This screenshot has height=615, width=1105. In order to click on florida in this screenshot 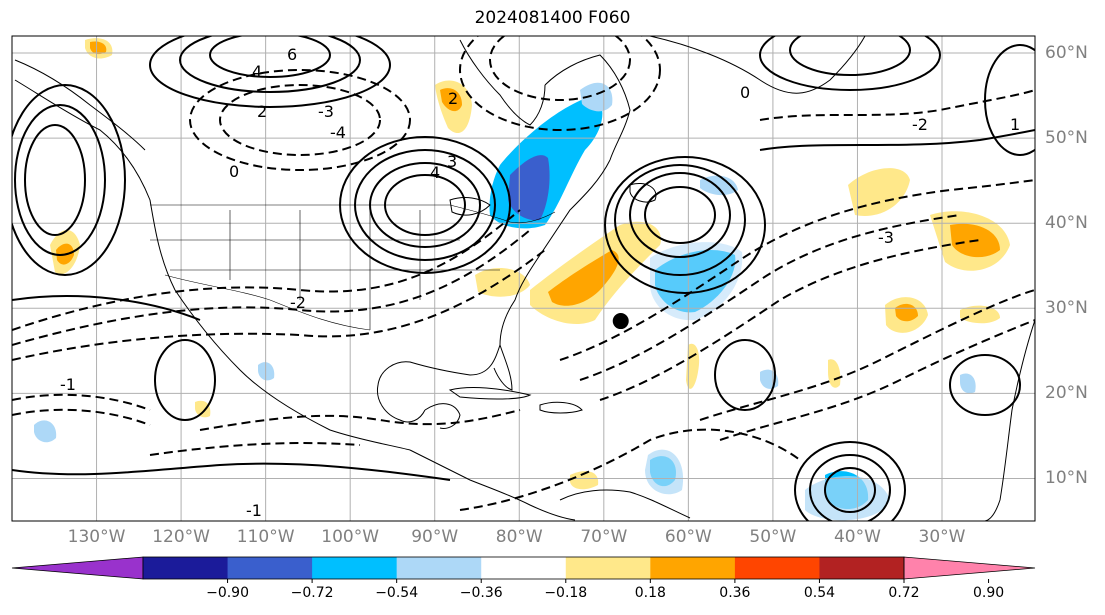, I will do `click(503, 367)`.